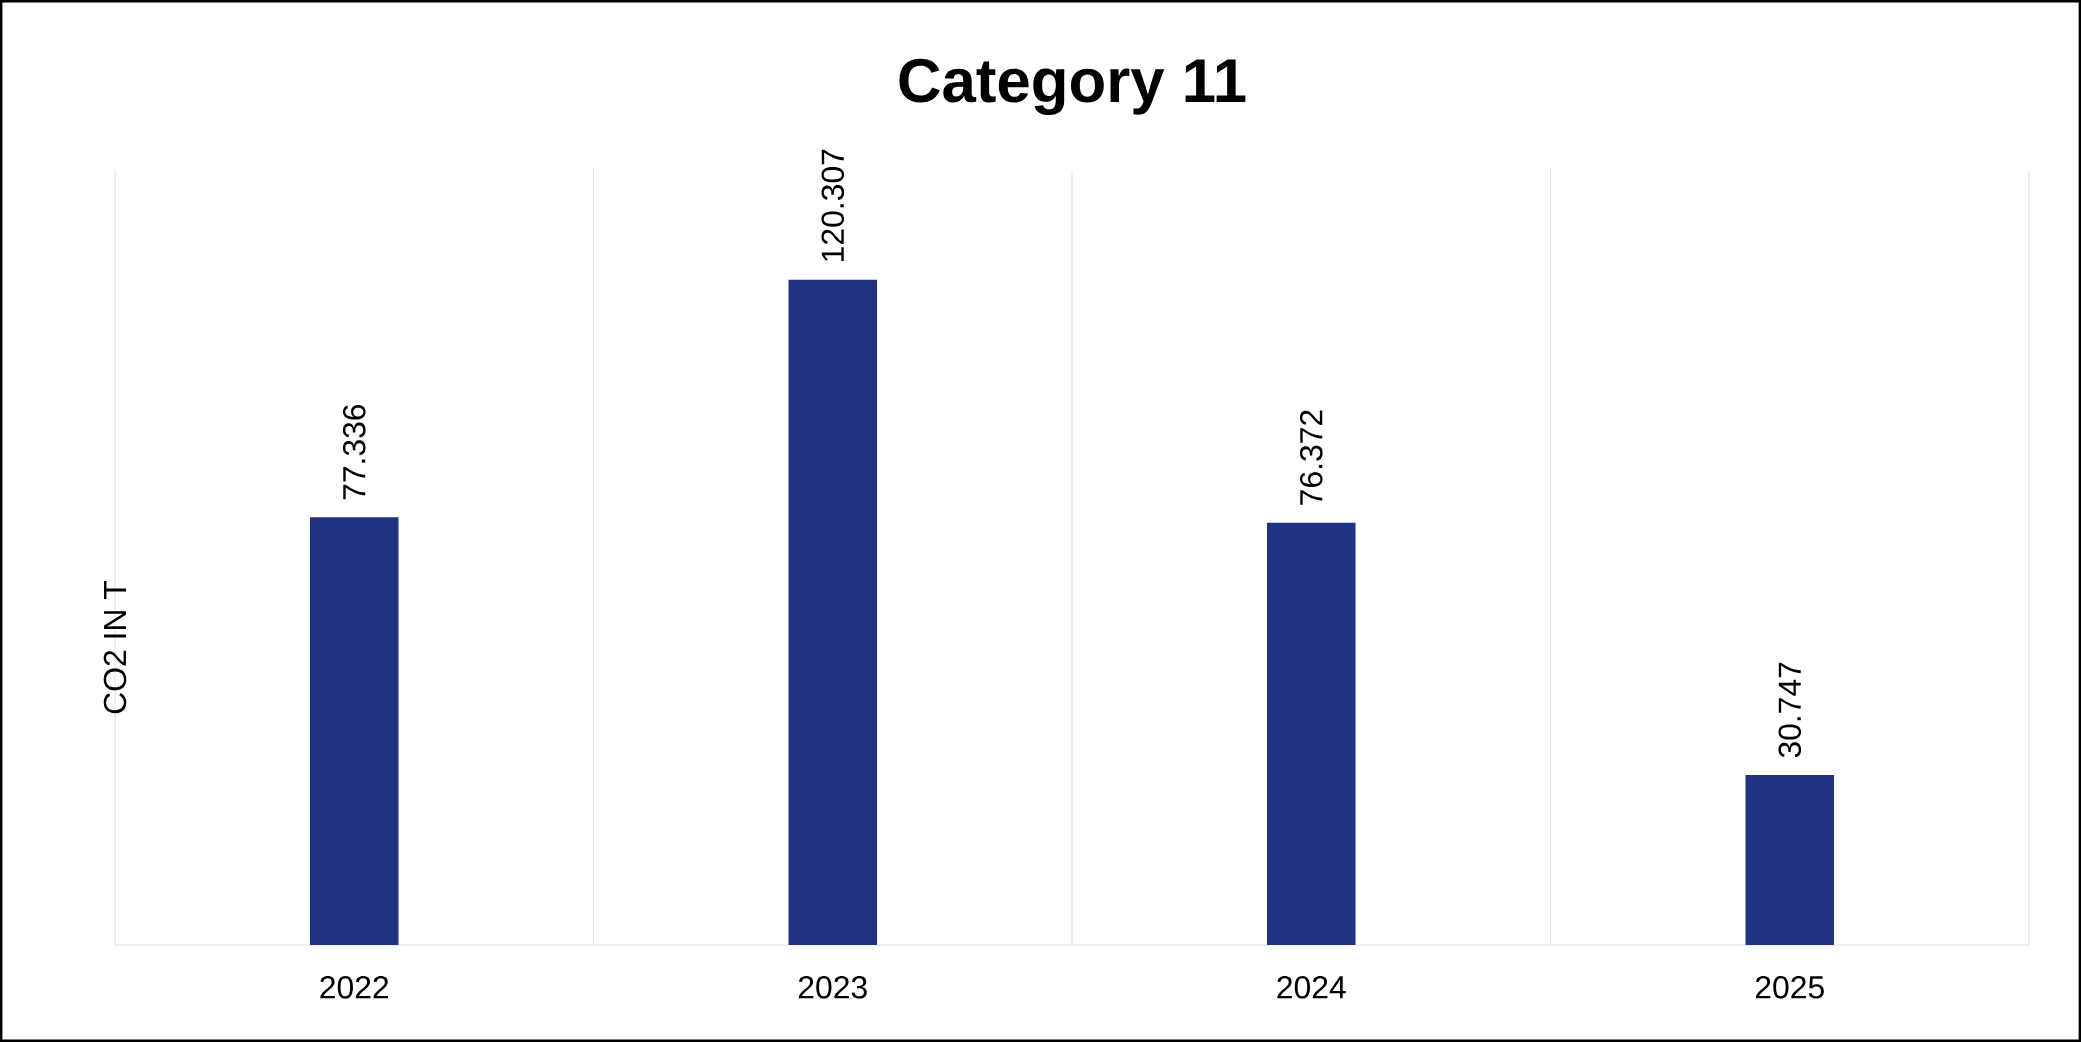 This screenshot has width=2081, height=1042. What do you see at coordinates (1789, 987) in the screenshot?
I see `x-tick-label: 2025` at bounding box center [1789, 987].